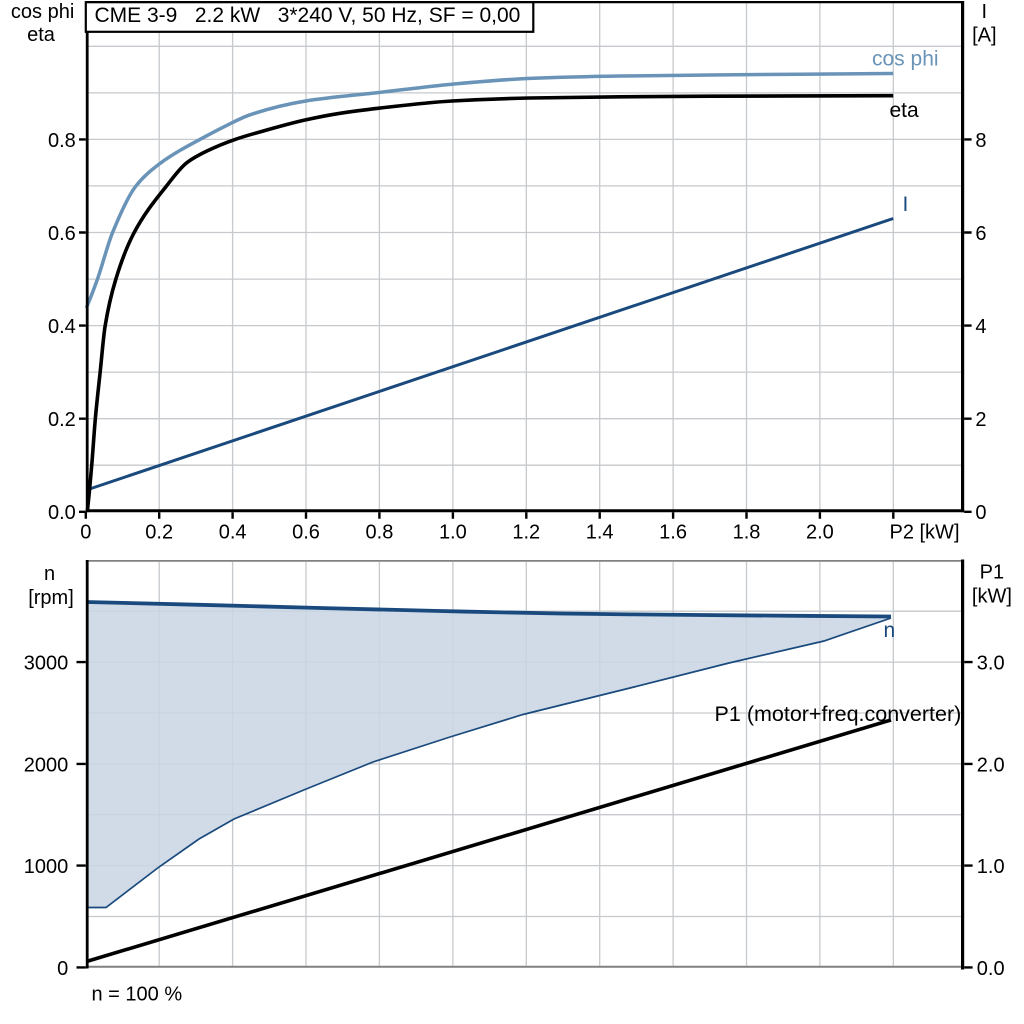 The width and height of the screenshot is (1024, 1024). What do you see at coordinates (991, 663) in the screenshot?
I see `svg-text: 3.0` at bounding box center [991, 663].